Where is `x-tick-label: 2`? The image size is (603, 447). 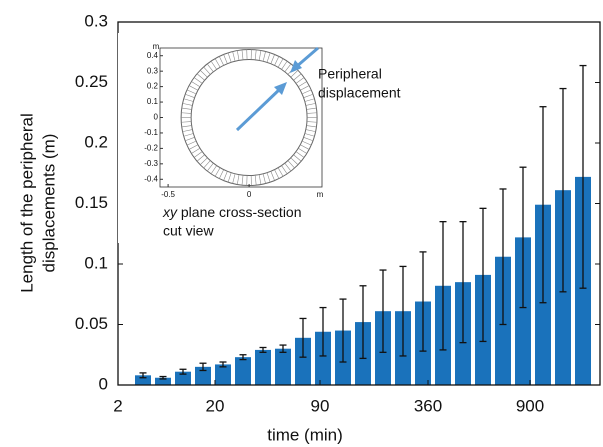 x-tick-label: 2 is located at coordinates (117, 405).